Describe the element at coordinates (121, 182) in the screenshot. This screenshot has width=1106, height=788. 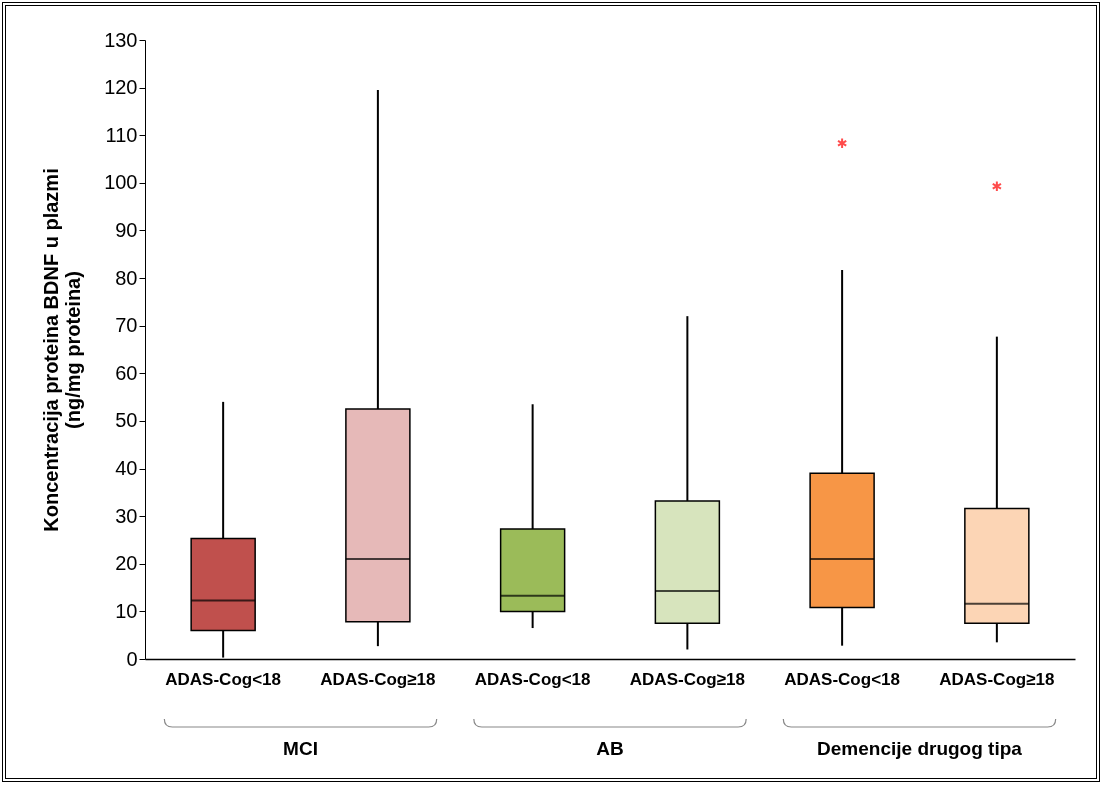
I see `y-tick-label: 100` at that location.